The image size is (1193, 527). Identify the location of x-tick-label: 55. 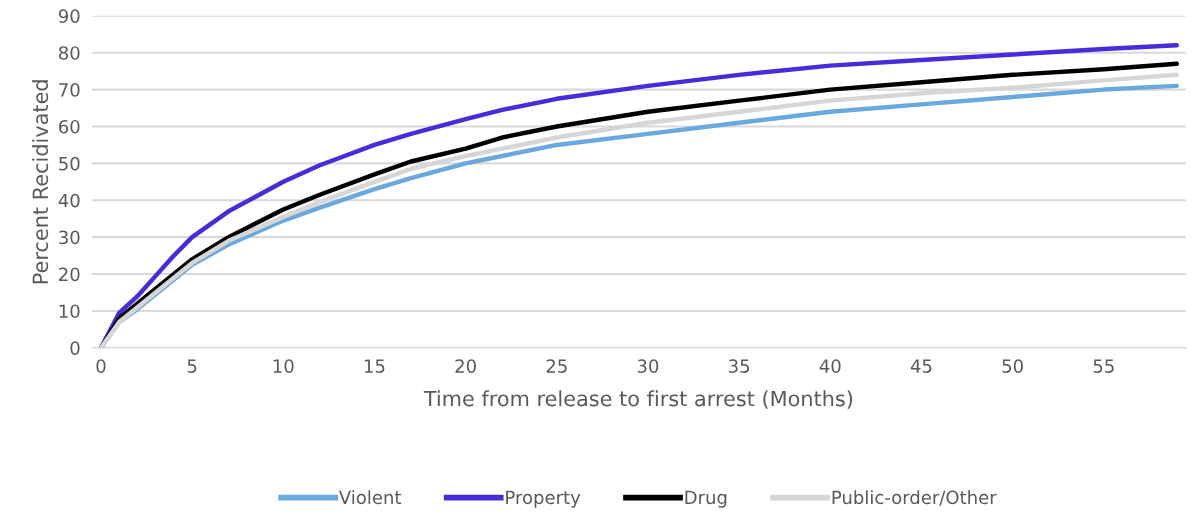
(1103, 366).